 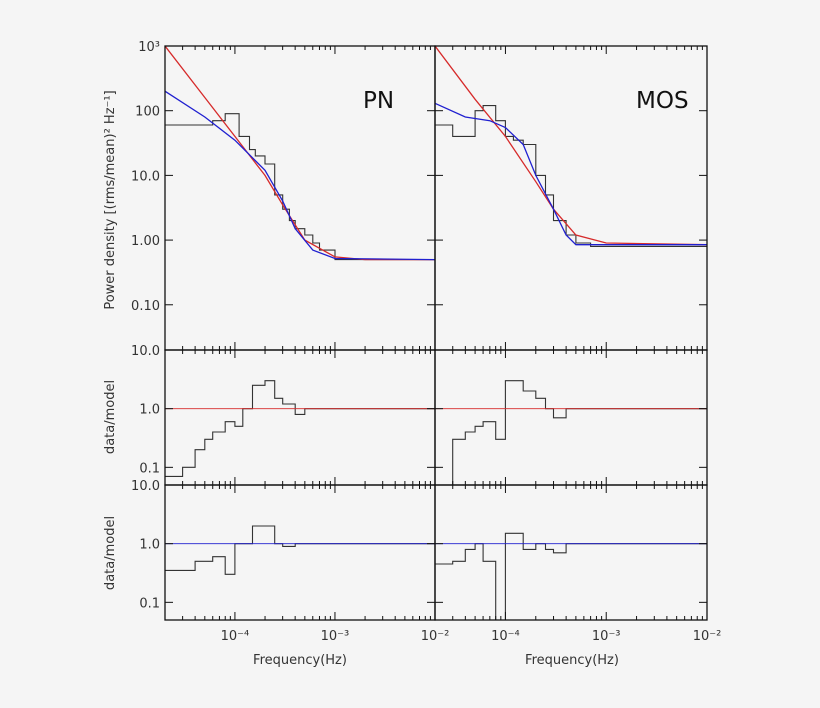 I want to click on y-tick-label-pn-ratio-blue-model--0: 10.0, so click(x=145, y=486).